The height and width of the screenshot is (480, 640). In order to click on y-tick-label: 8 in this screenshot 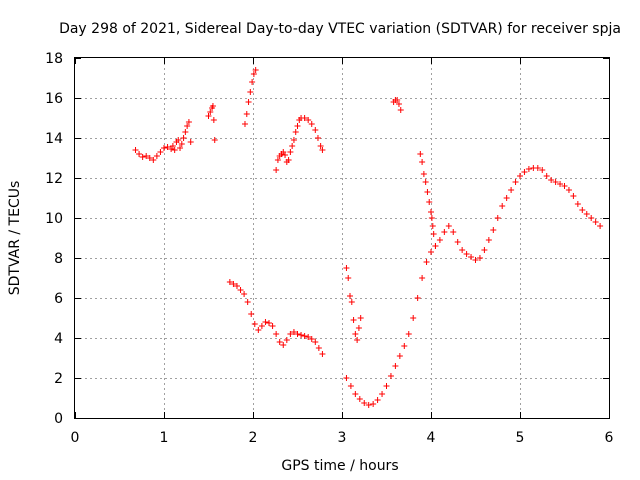, I will do `click(58, 259)`.